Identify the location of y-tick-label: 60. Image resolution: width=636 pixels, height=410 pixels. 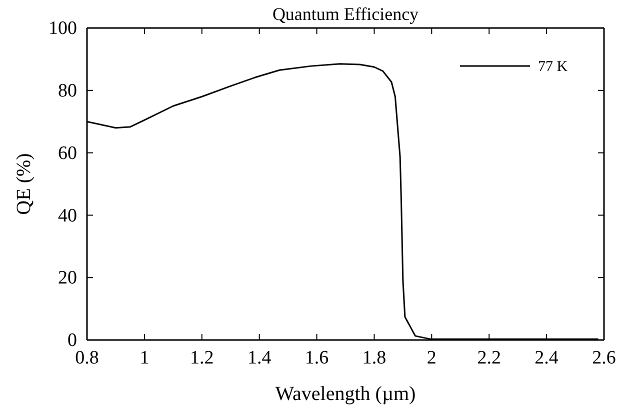
(67, 153).